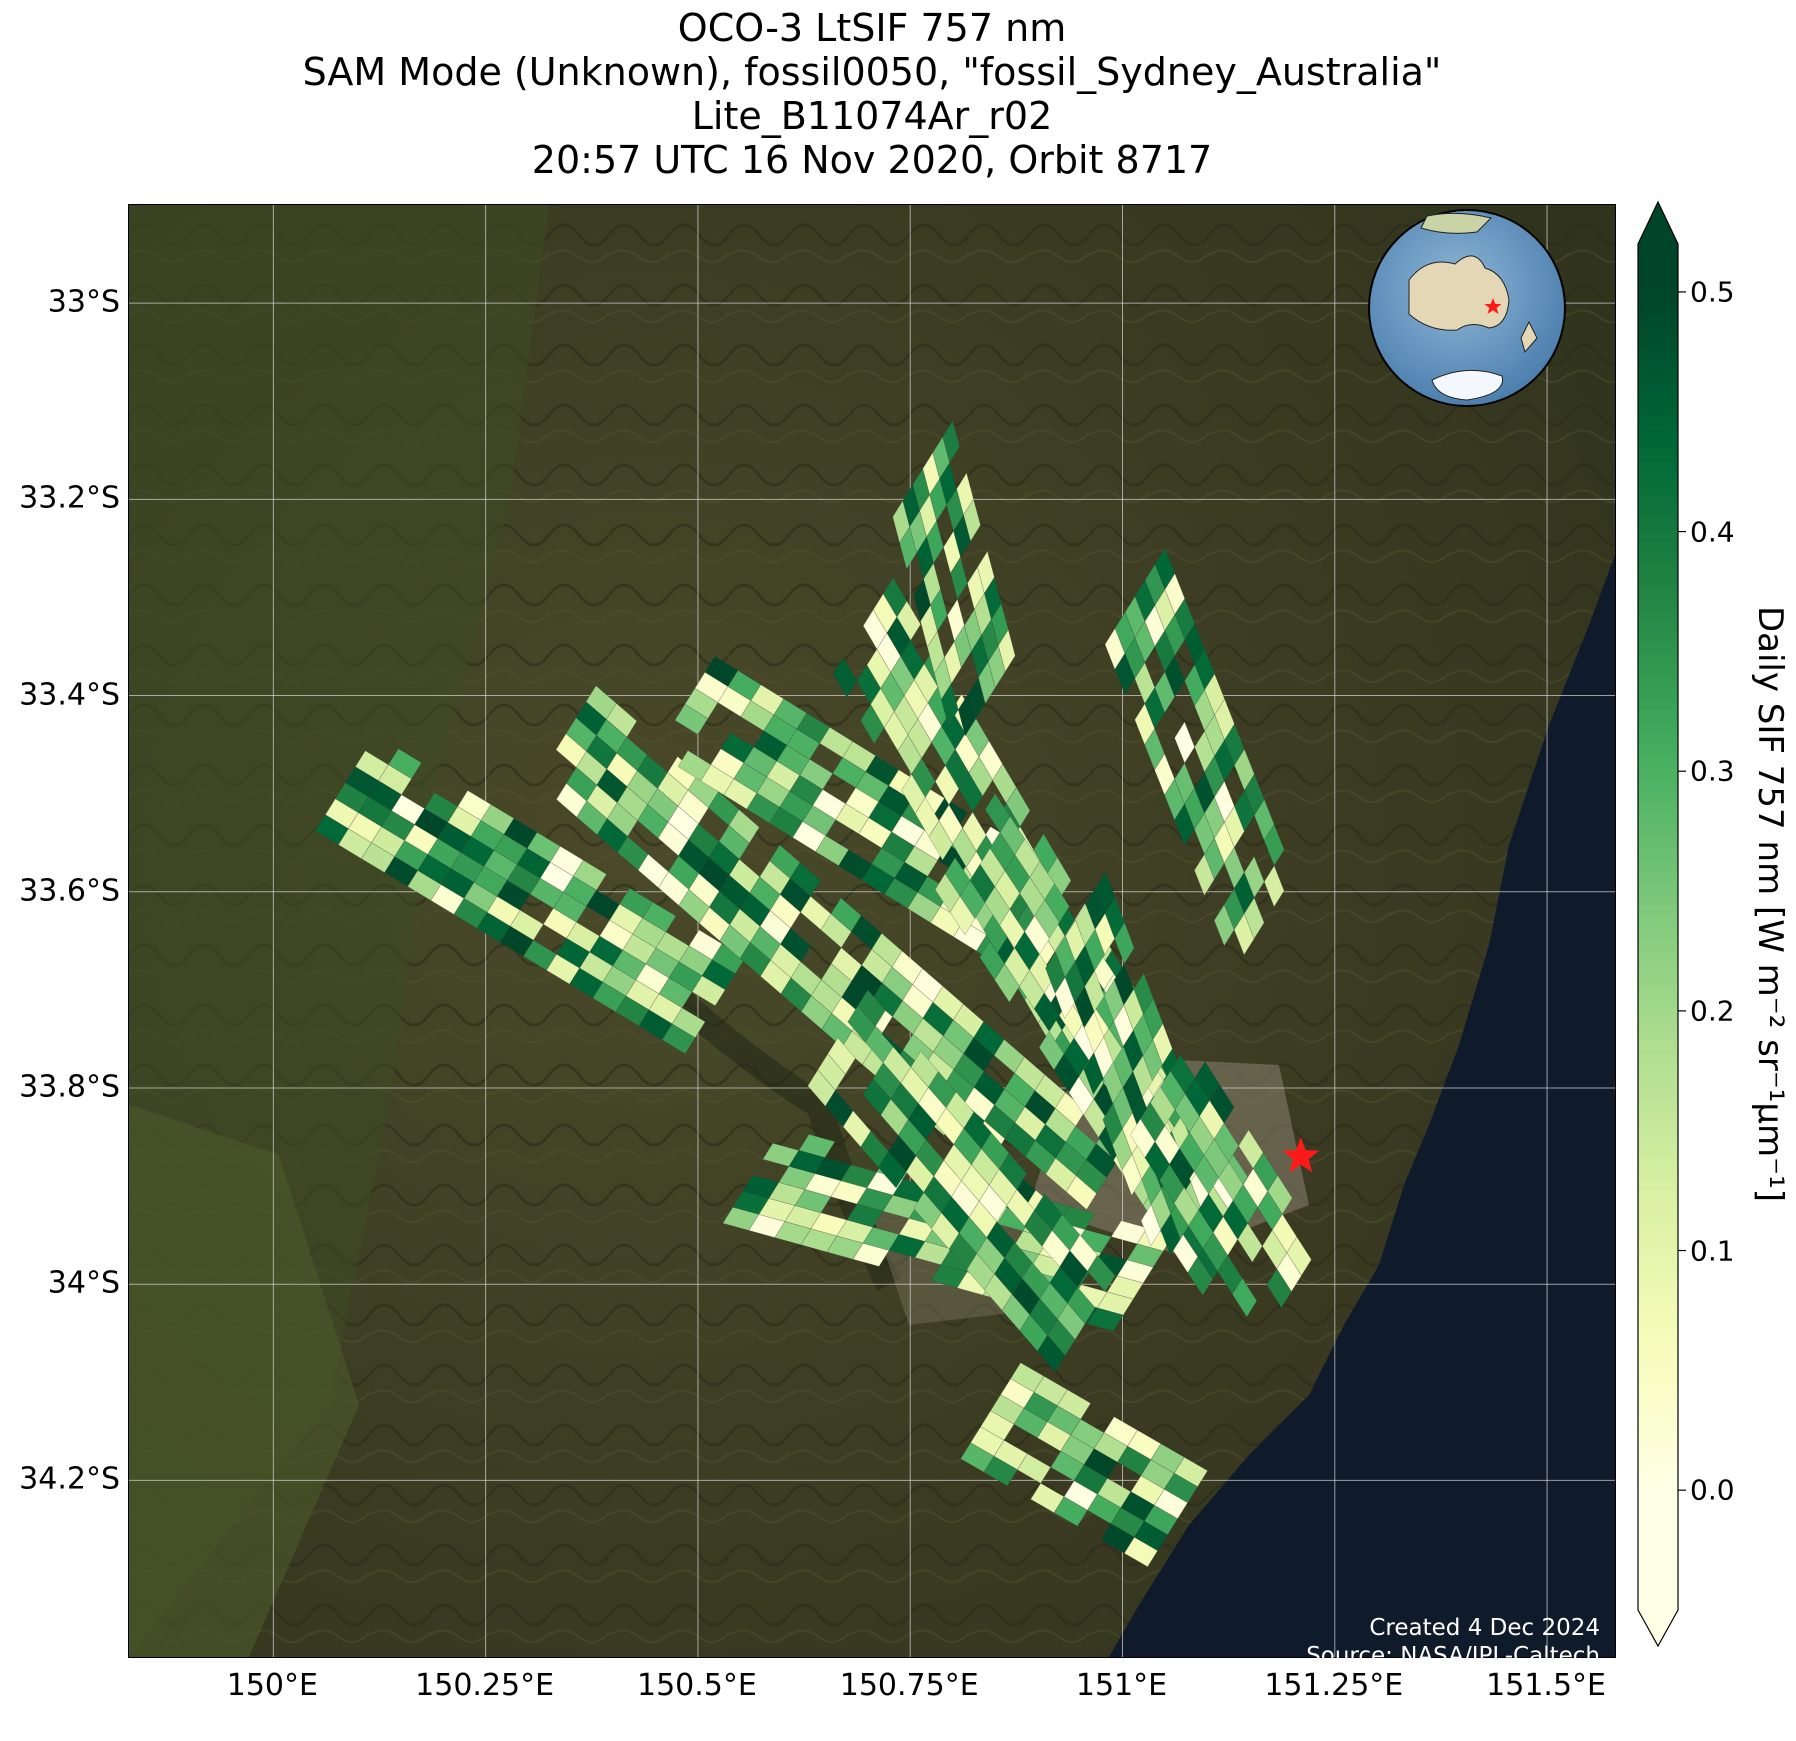 The height and width of the screenshot is (1741, 1796). Describe the element at coordinates (1301, 1155) in the screenshot. I see `target-star-icon` at that location.